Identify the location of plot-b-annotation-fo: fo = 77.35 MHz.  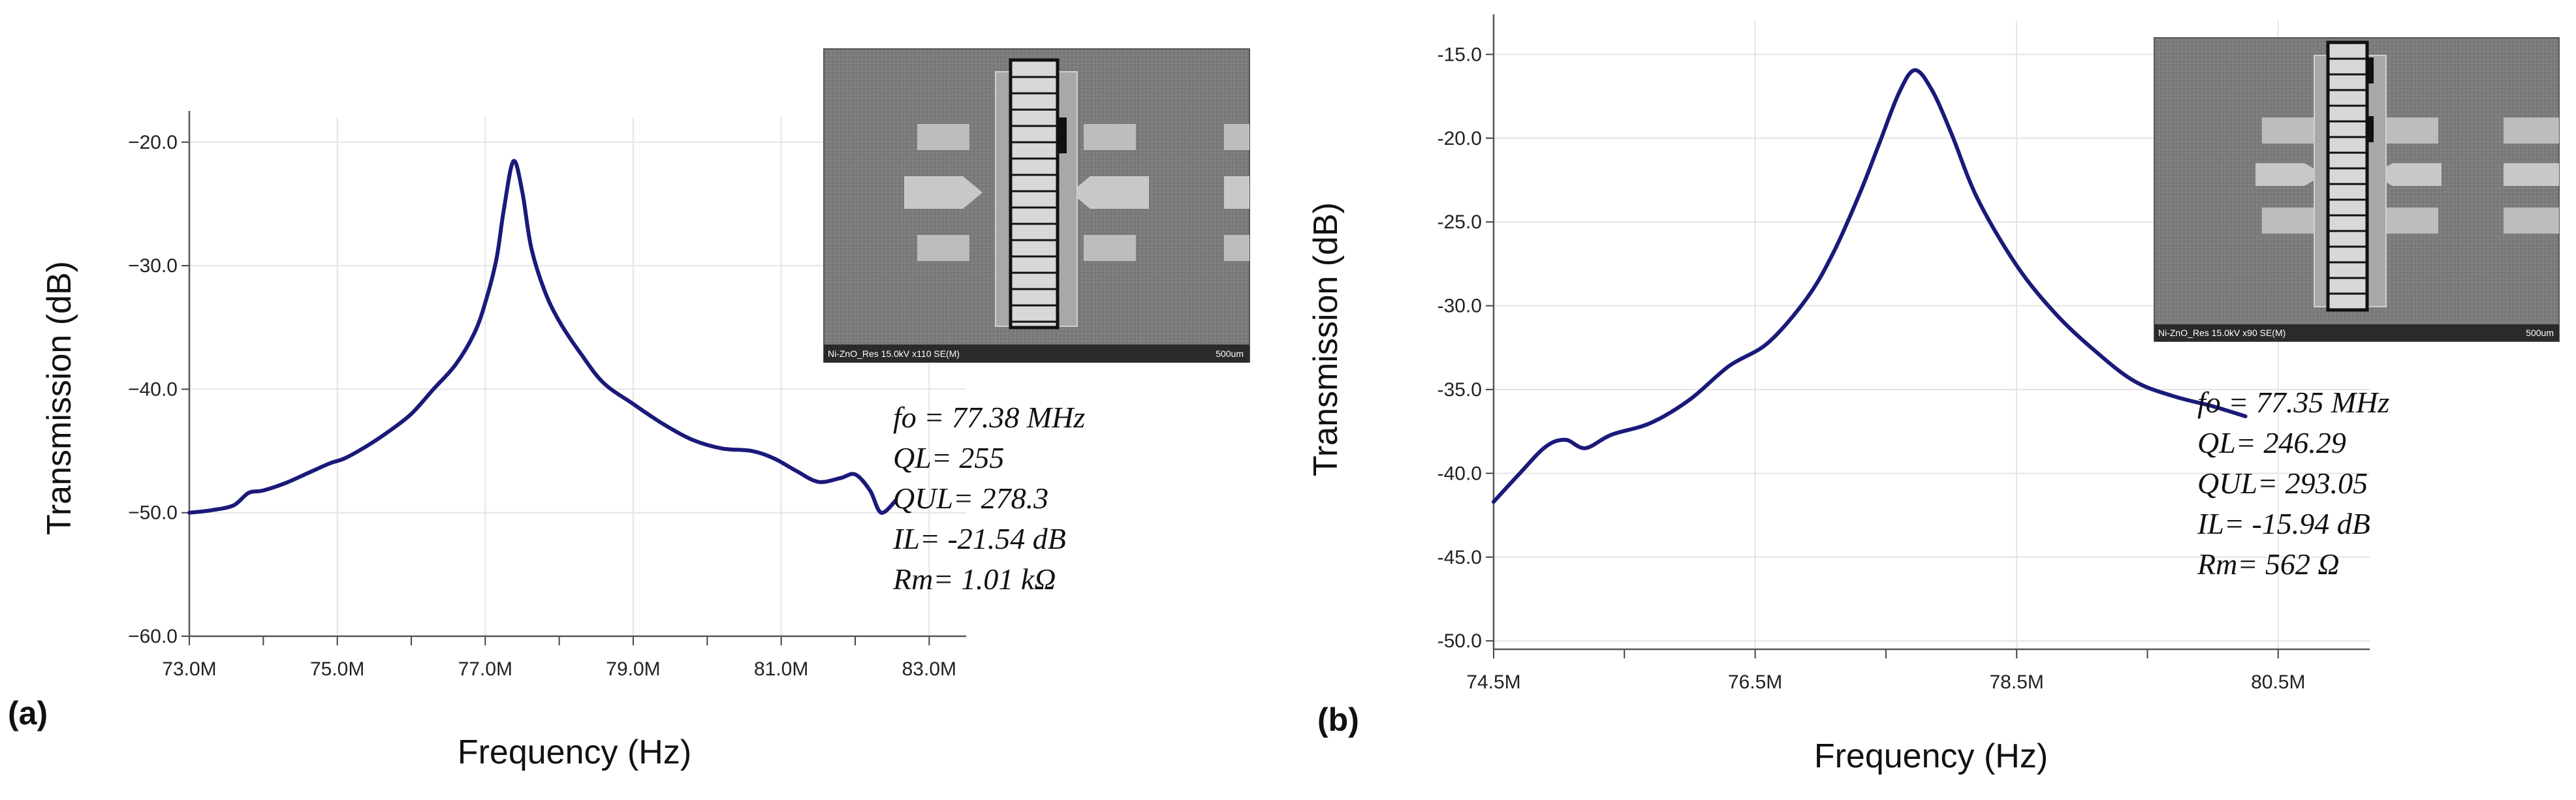
(2293, 402).